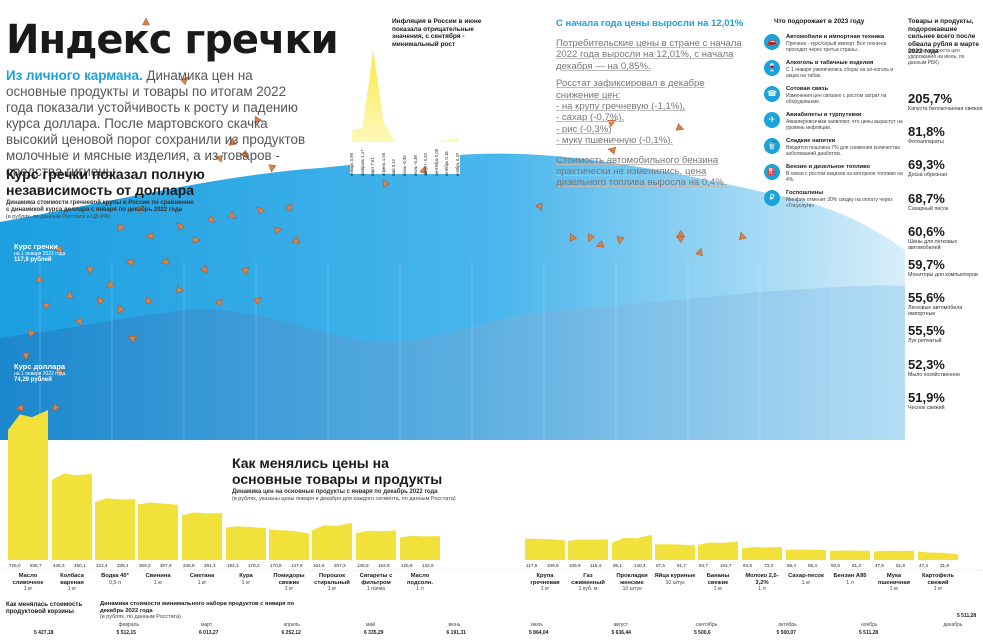 The height and width of the screenshot is (640, 983). What do you see at coordinates (926, 331) in the screenshot?
I see `topcat-value: 55,5%` at bounding box center [926, 331].